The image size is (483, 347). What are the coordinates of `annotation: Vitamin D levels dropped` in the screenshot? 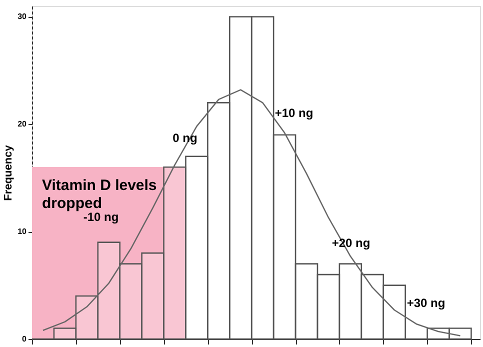 It's located at (99, 194).